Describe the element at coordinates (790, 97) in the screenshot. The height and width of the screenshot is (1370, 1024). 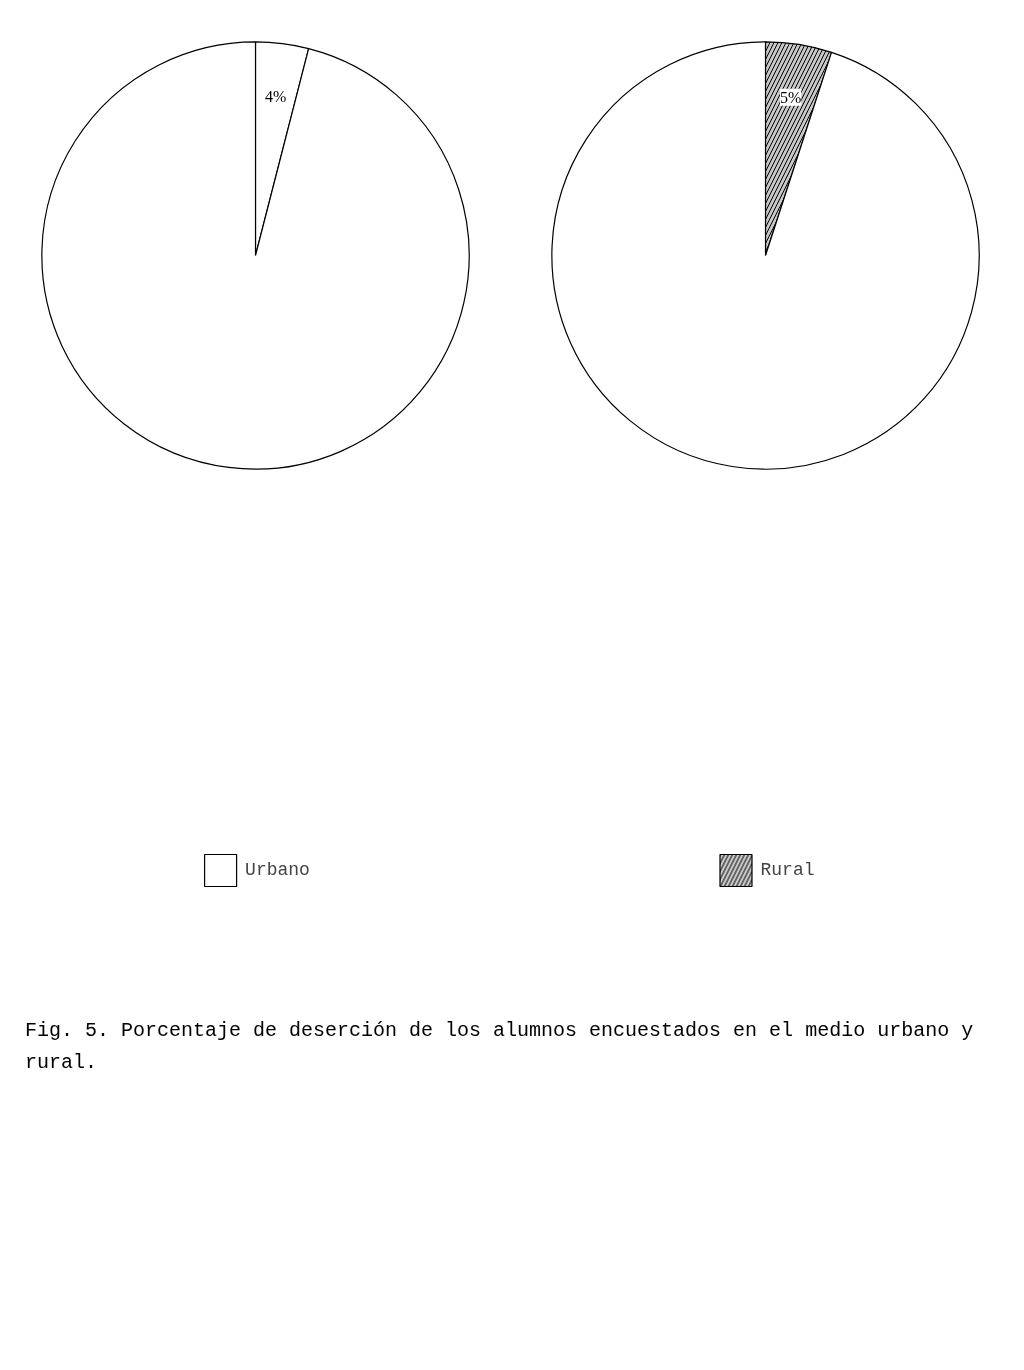
I see `data-label: 5%` at that location.